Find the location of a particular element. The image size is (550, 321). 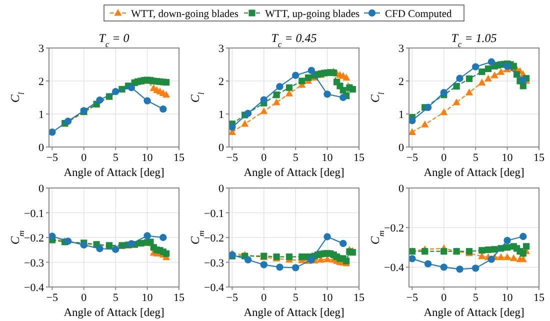

legend-label: WTT, down-going blades is located at coordinates (184, 14).